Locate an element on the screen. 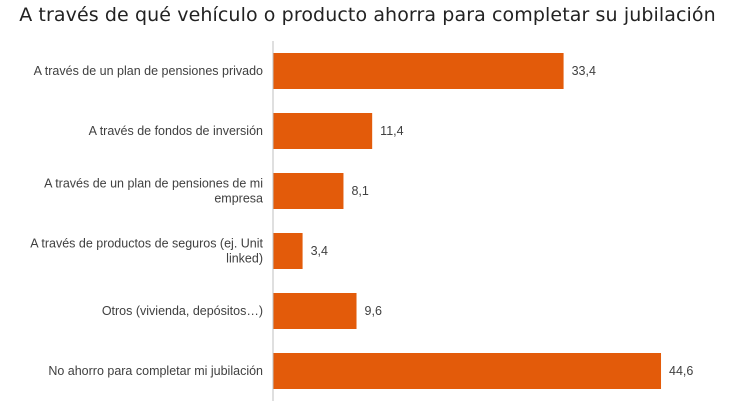 This screenshot has height=418, width=735. category-label-1: A través de fondos de inversión is located at coordinates (176, 131).